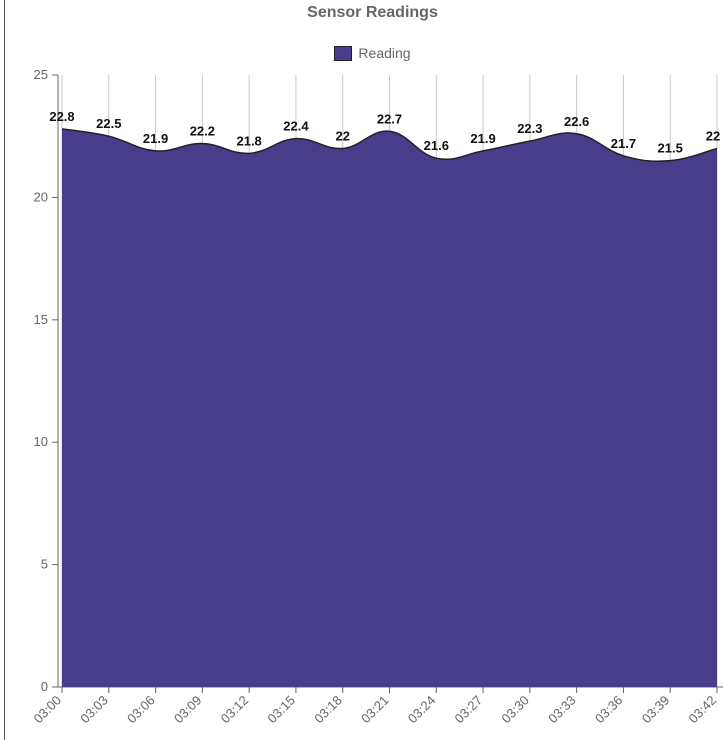 Image resolution: width=723 pixels, height=740 pixels. Describe the element at coordinates (296, 126) in the screenshot. I see `data-label: 22.4` at that location.